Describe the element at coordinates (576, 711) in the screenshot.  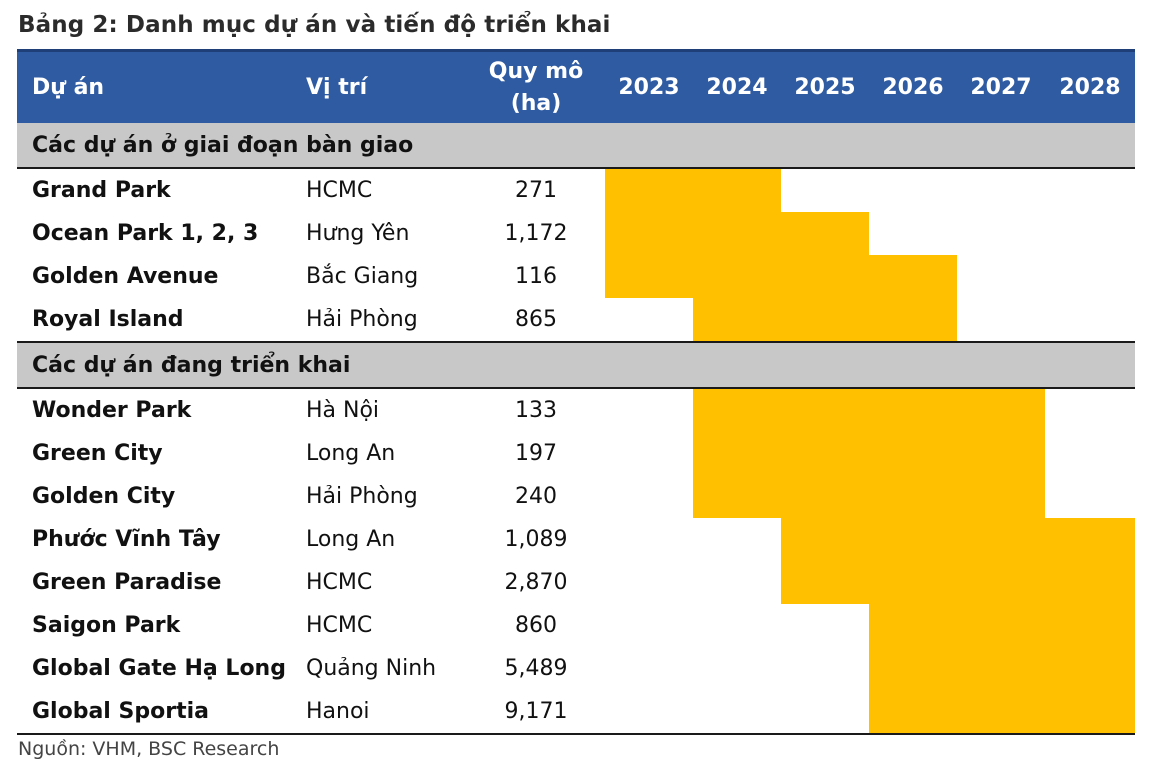
I see `table-row: Global Sportia Hanoi 9,171` at that location.